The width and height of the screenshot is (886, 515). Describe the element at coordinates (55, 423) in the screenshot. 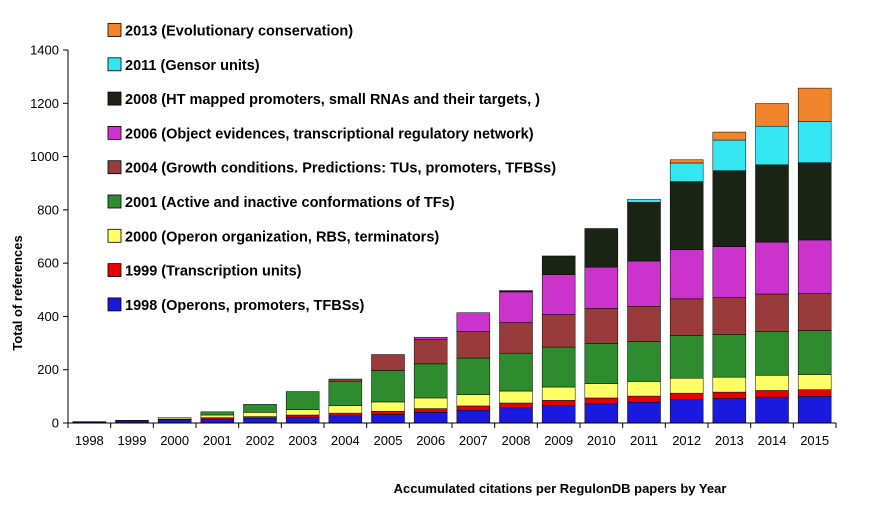

I see `y-tick-label: 0` at that location.